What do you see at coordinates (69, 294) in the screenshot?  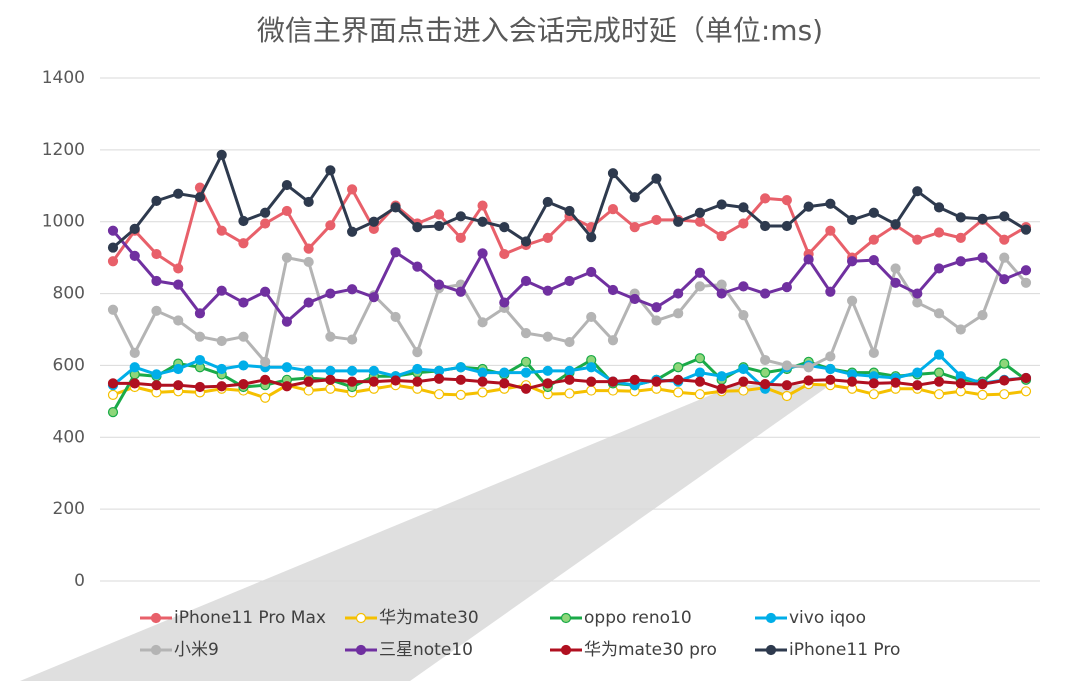 I see `y-tick-label: 800` at bounding box center [69, 294].